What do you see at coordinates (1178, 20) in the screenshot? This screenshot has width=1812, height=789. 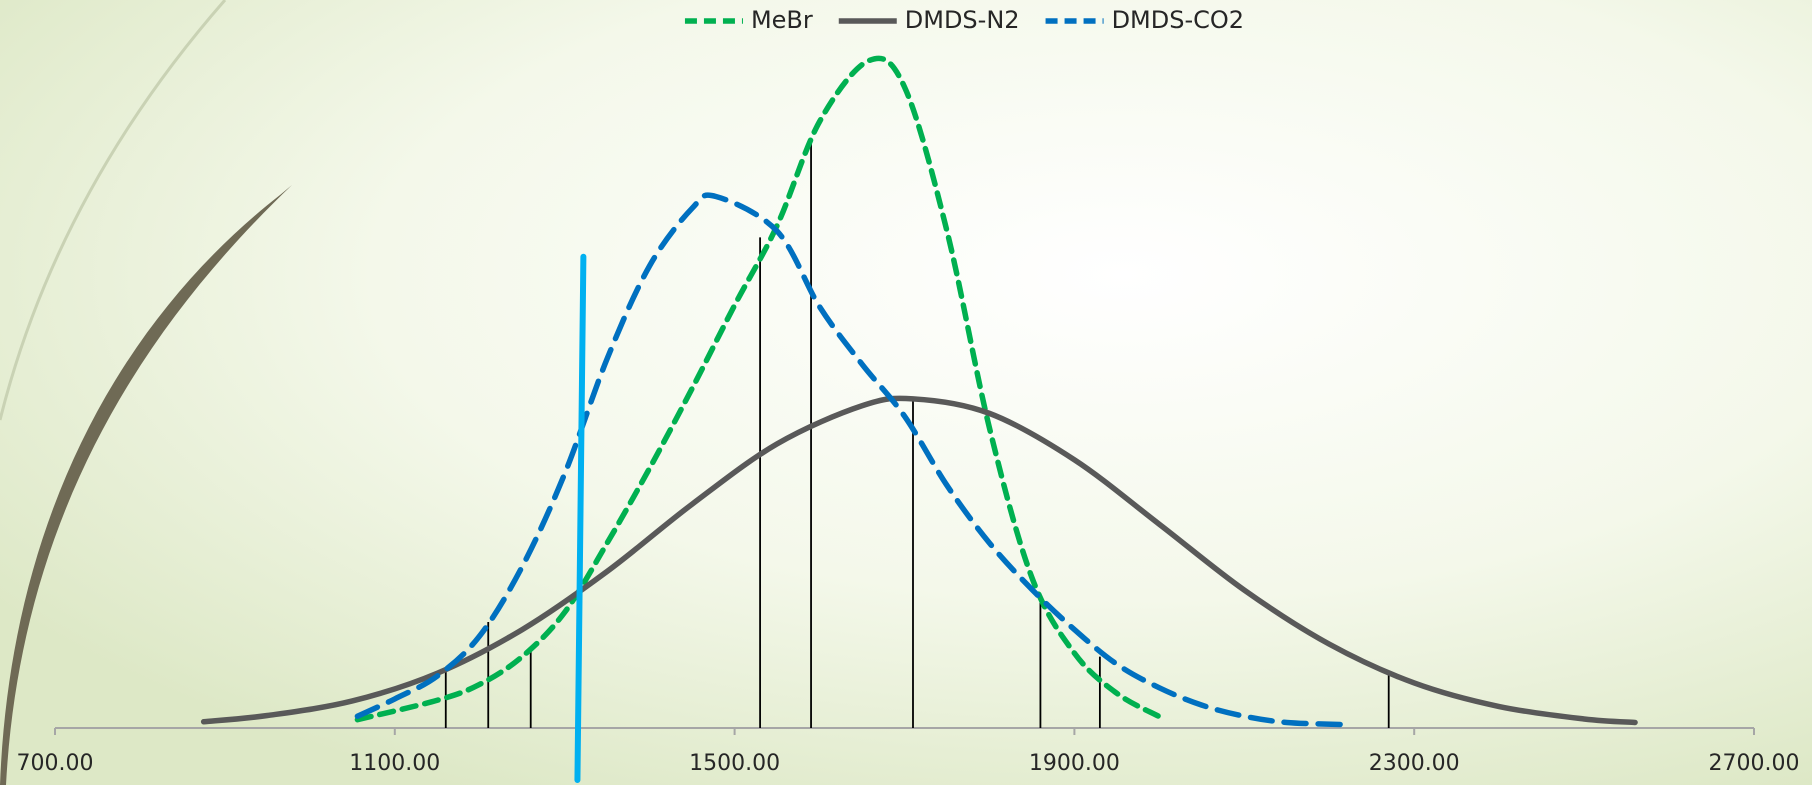 I see `legend-label: DMDS-CO2` at bounding box center [1178, 20].